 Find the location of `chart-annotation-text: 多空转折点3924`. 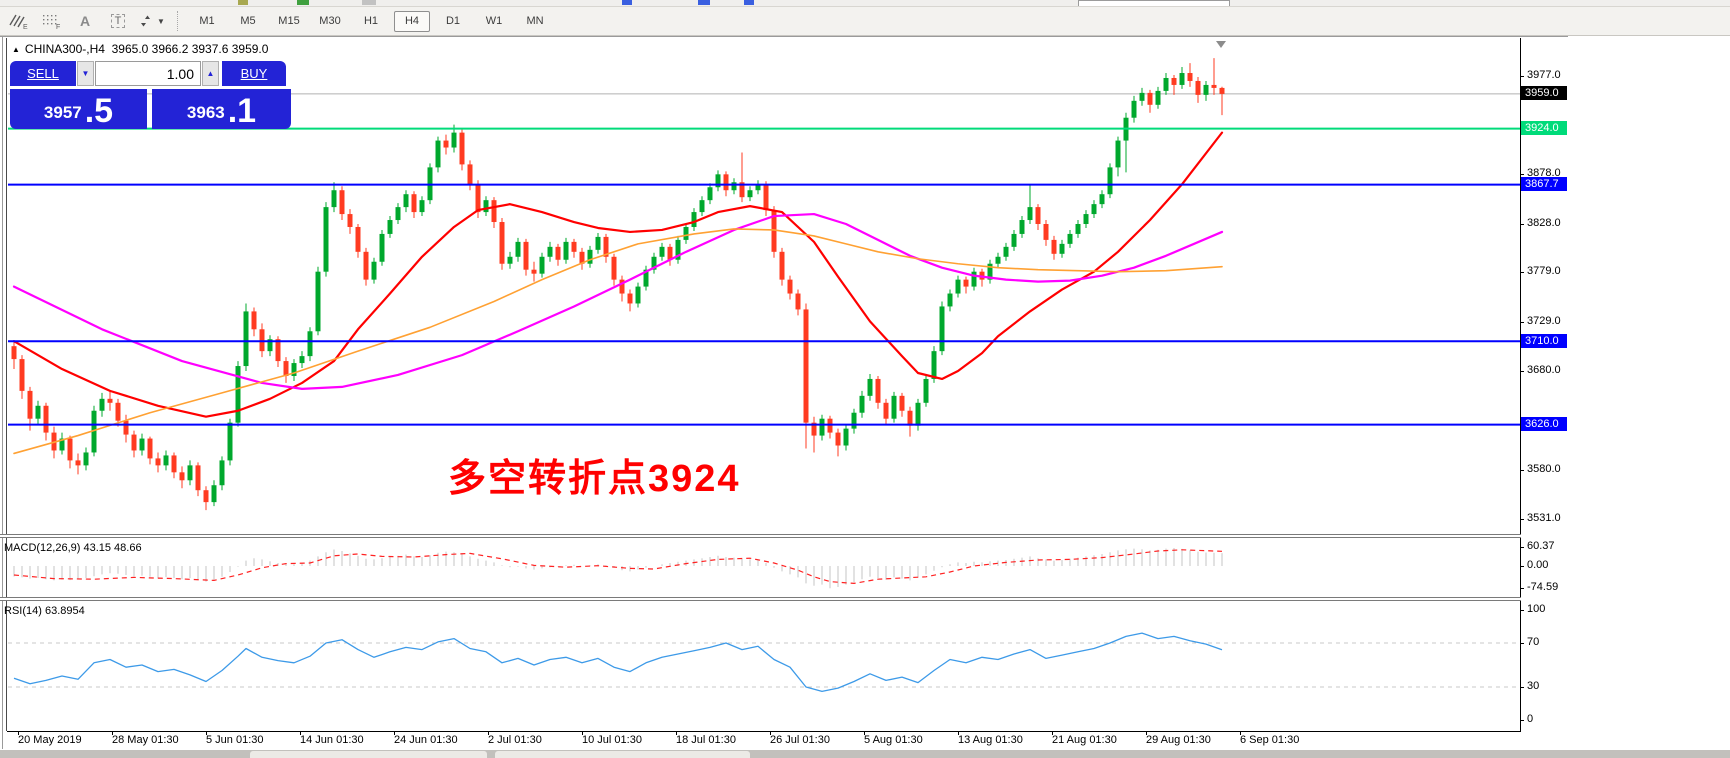

chart-annotation-text: 多空转折点3924 is located at coordinates (594, 479).